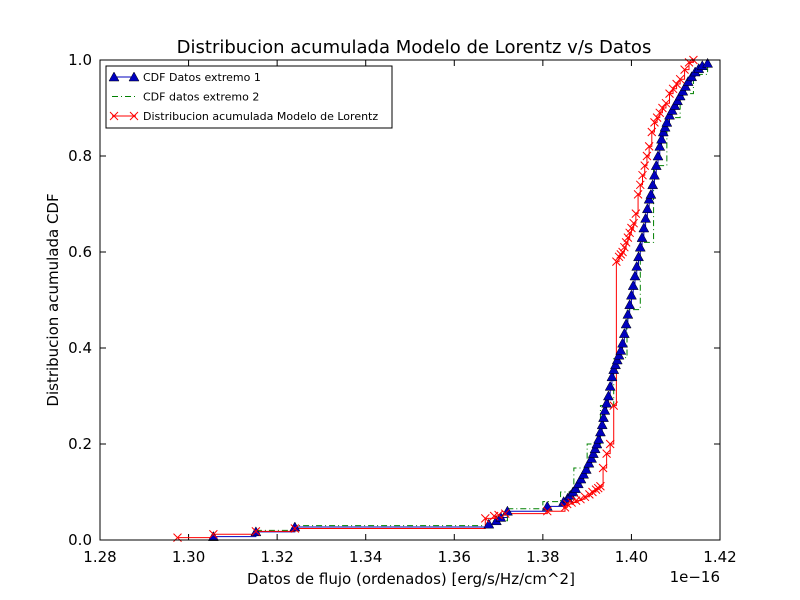 The image size is (800, 600). Describe the element at coordinates (365, 557) in the screenshot. I see `x-tick-label: 1.34` at that location.